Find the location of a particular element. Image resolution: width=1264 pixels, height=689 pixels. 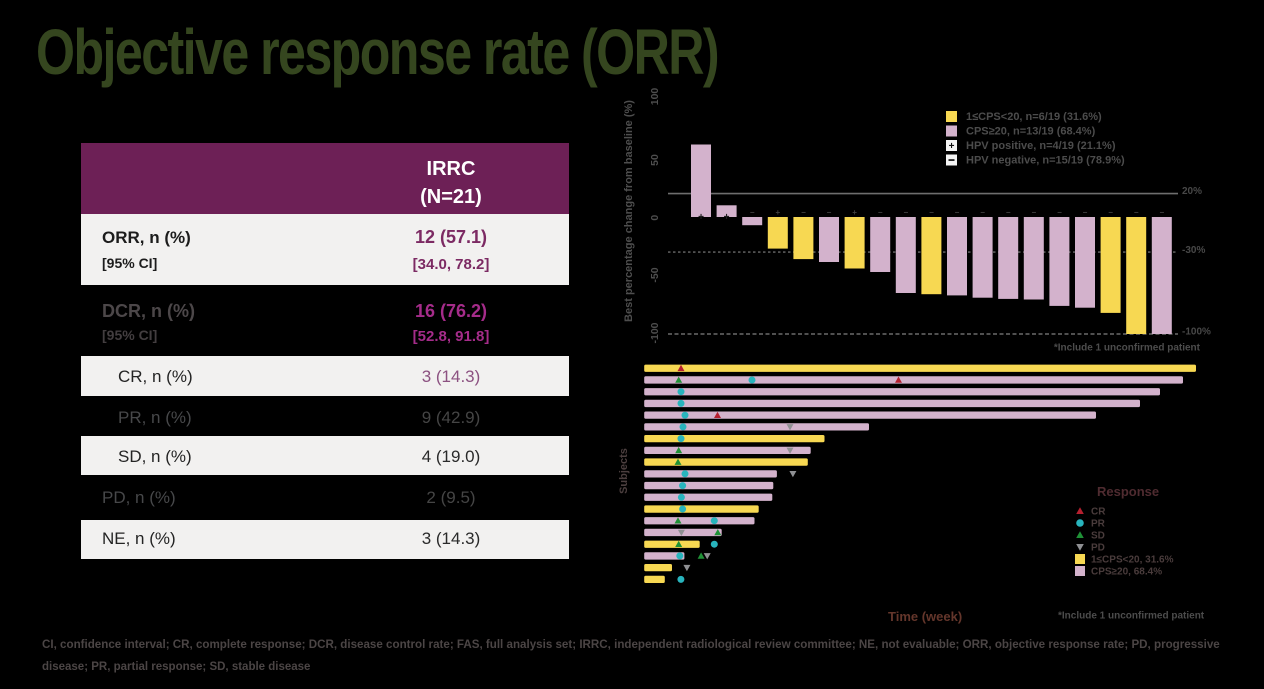

svg-text: HPV negative, n=15/19 (78.9%) is located at coordinates (1045, 161).